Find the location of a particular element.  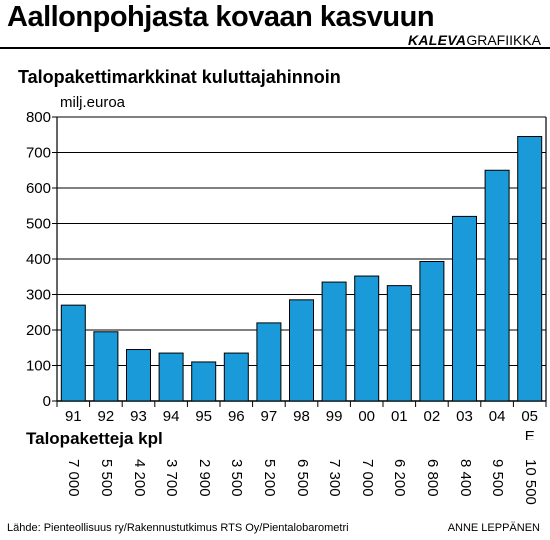

x-tick-label: 95 is located at coordinates (203, 416).